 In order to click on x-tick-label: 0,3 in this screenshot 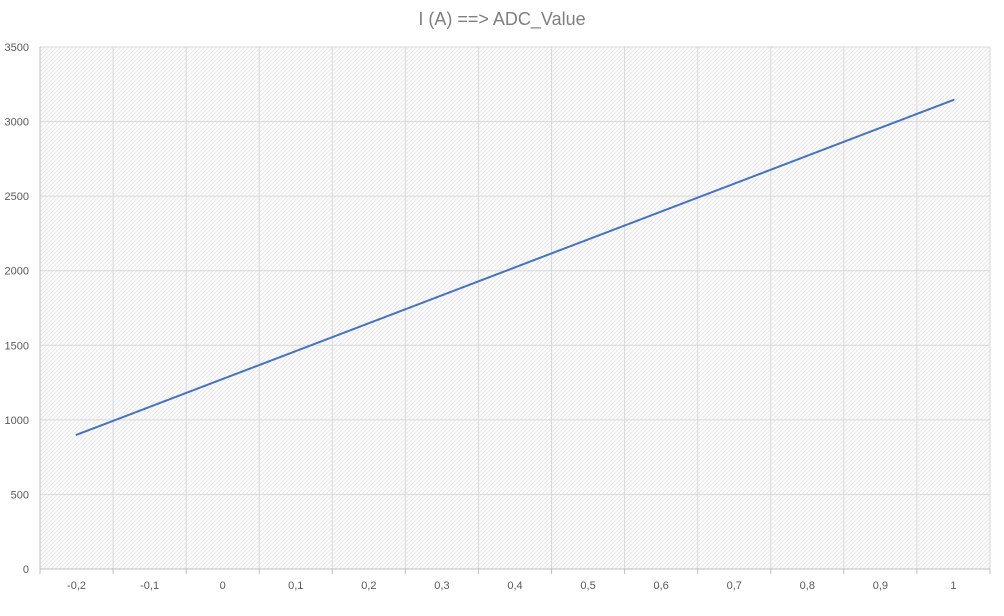, I will do `click(441, 586)`.